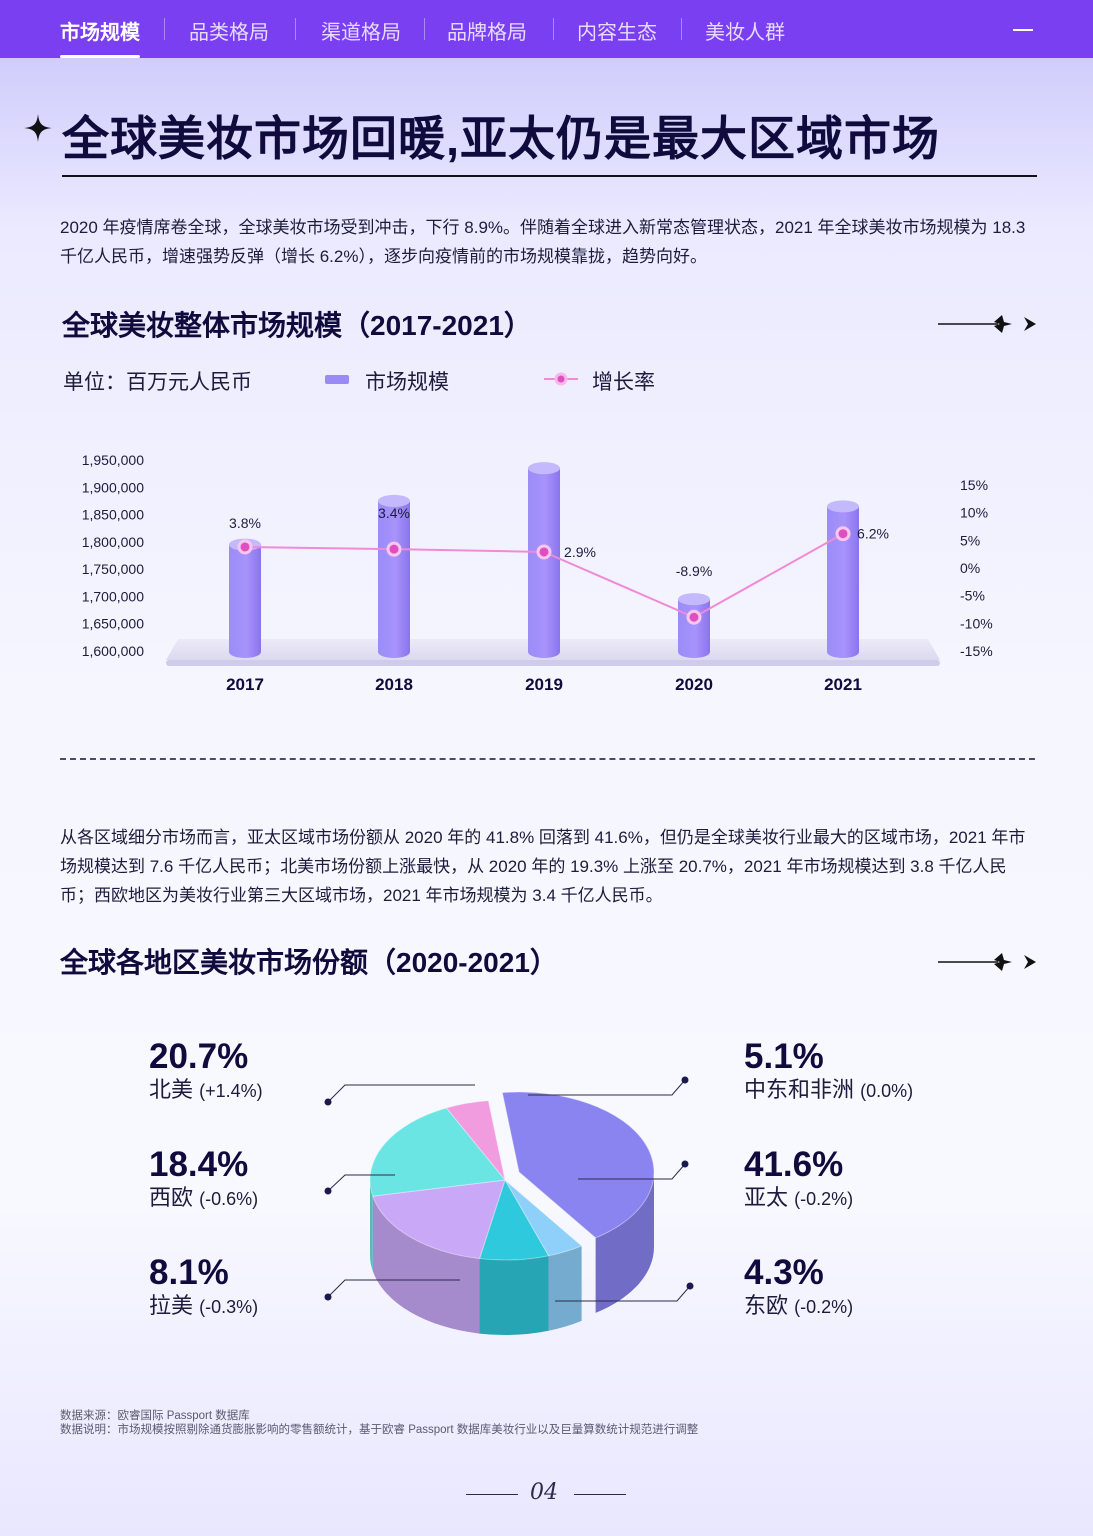 The width and height of the screenshot is (1093, 1536). Describe the element at coordinates (970, 568) in the screenshot. I see `y2-tick-label: 0%` at that location.